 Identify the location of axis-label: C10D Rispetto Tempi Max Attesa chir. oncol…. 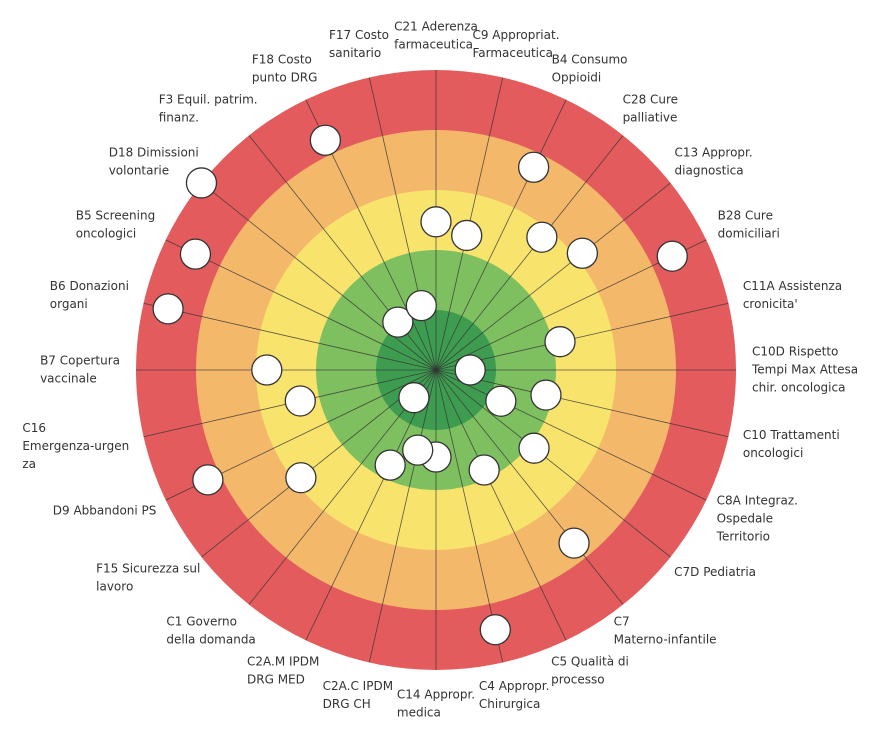
(804, 370).